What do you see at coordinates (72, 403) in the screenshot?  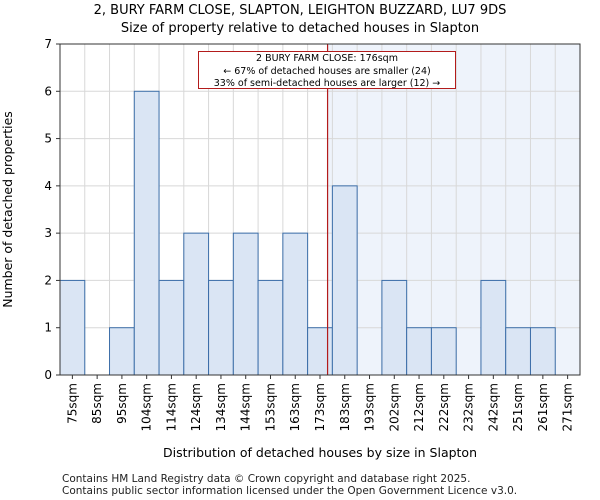 I see `x-tick-label: 75sqm` at bounding box center [72, 403].